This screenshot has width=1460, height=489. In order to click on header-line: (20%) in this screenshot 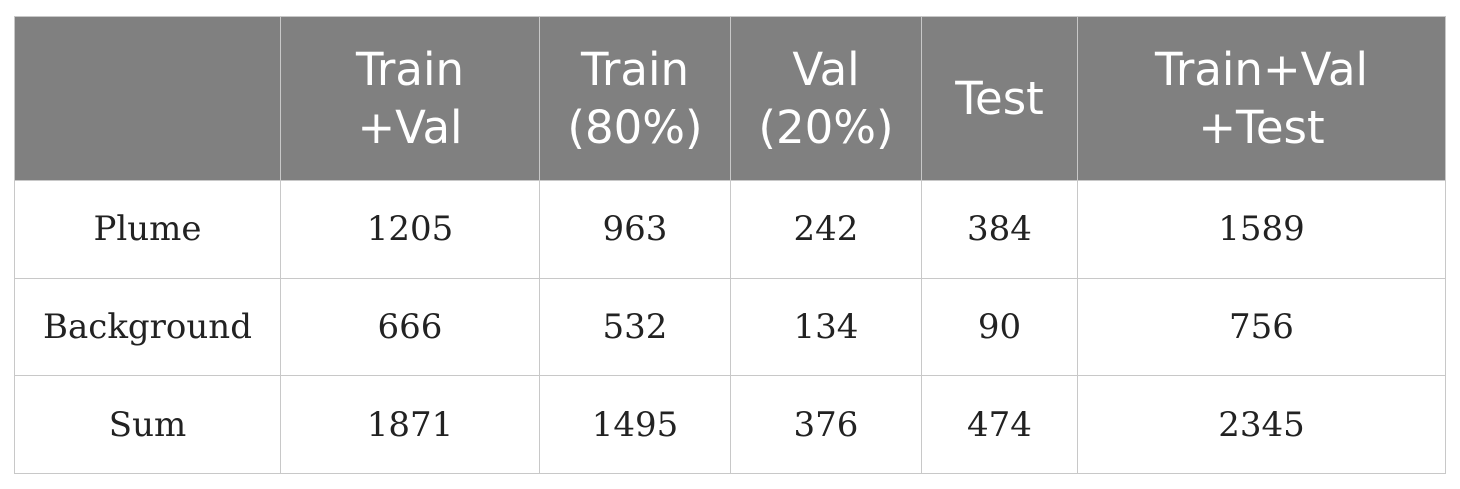, I will do `click(826, 127)`.